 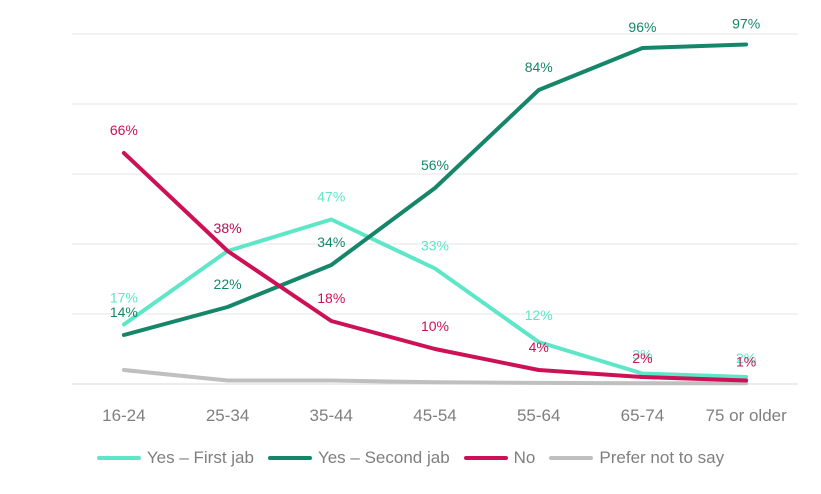 What do you see at coordinates (539, 347) in the screenshot?
I see `data-label: 4%` at bounding box center [539, 347].